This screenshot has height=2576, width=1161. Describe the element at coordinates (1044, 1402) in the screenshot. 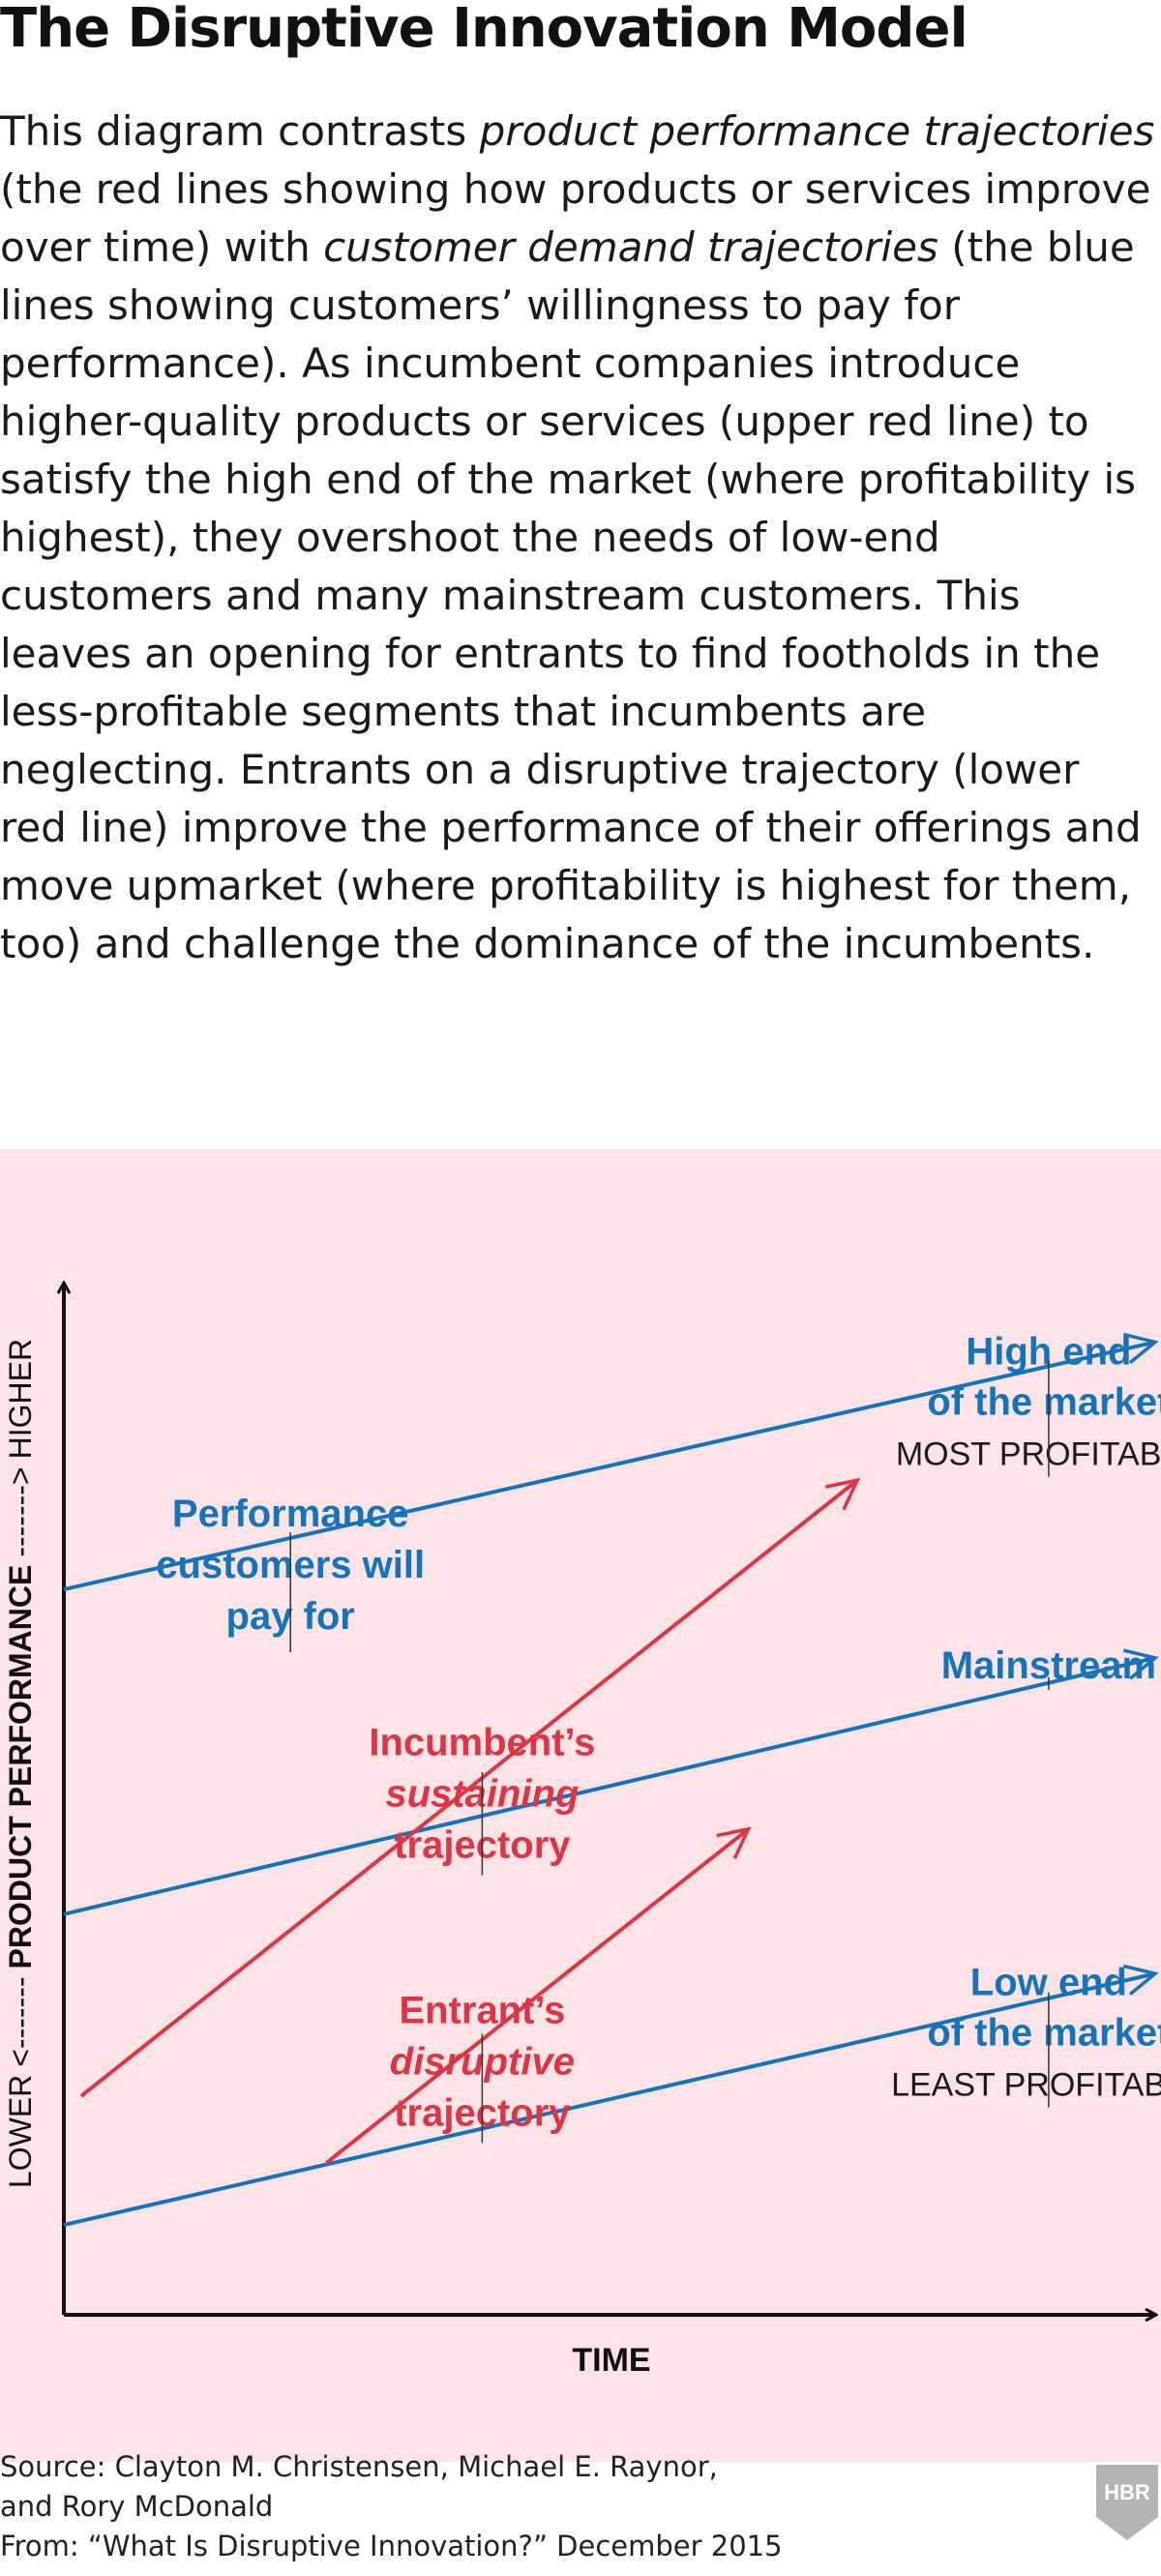

I see `label-high_end-line-2: of the market` at that location.